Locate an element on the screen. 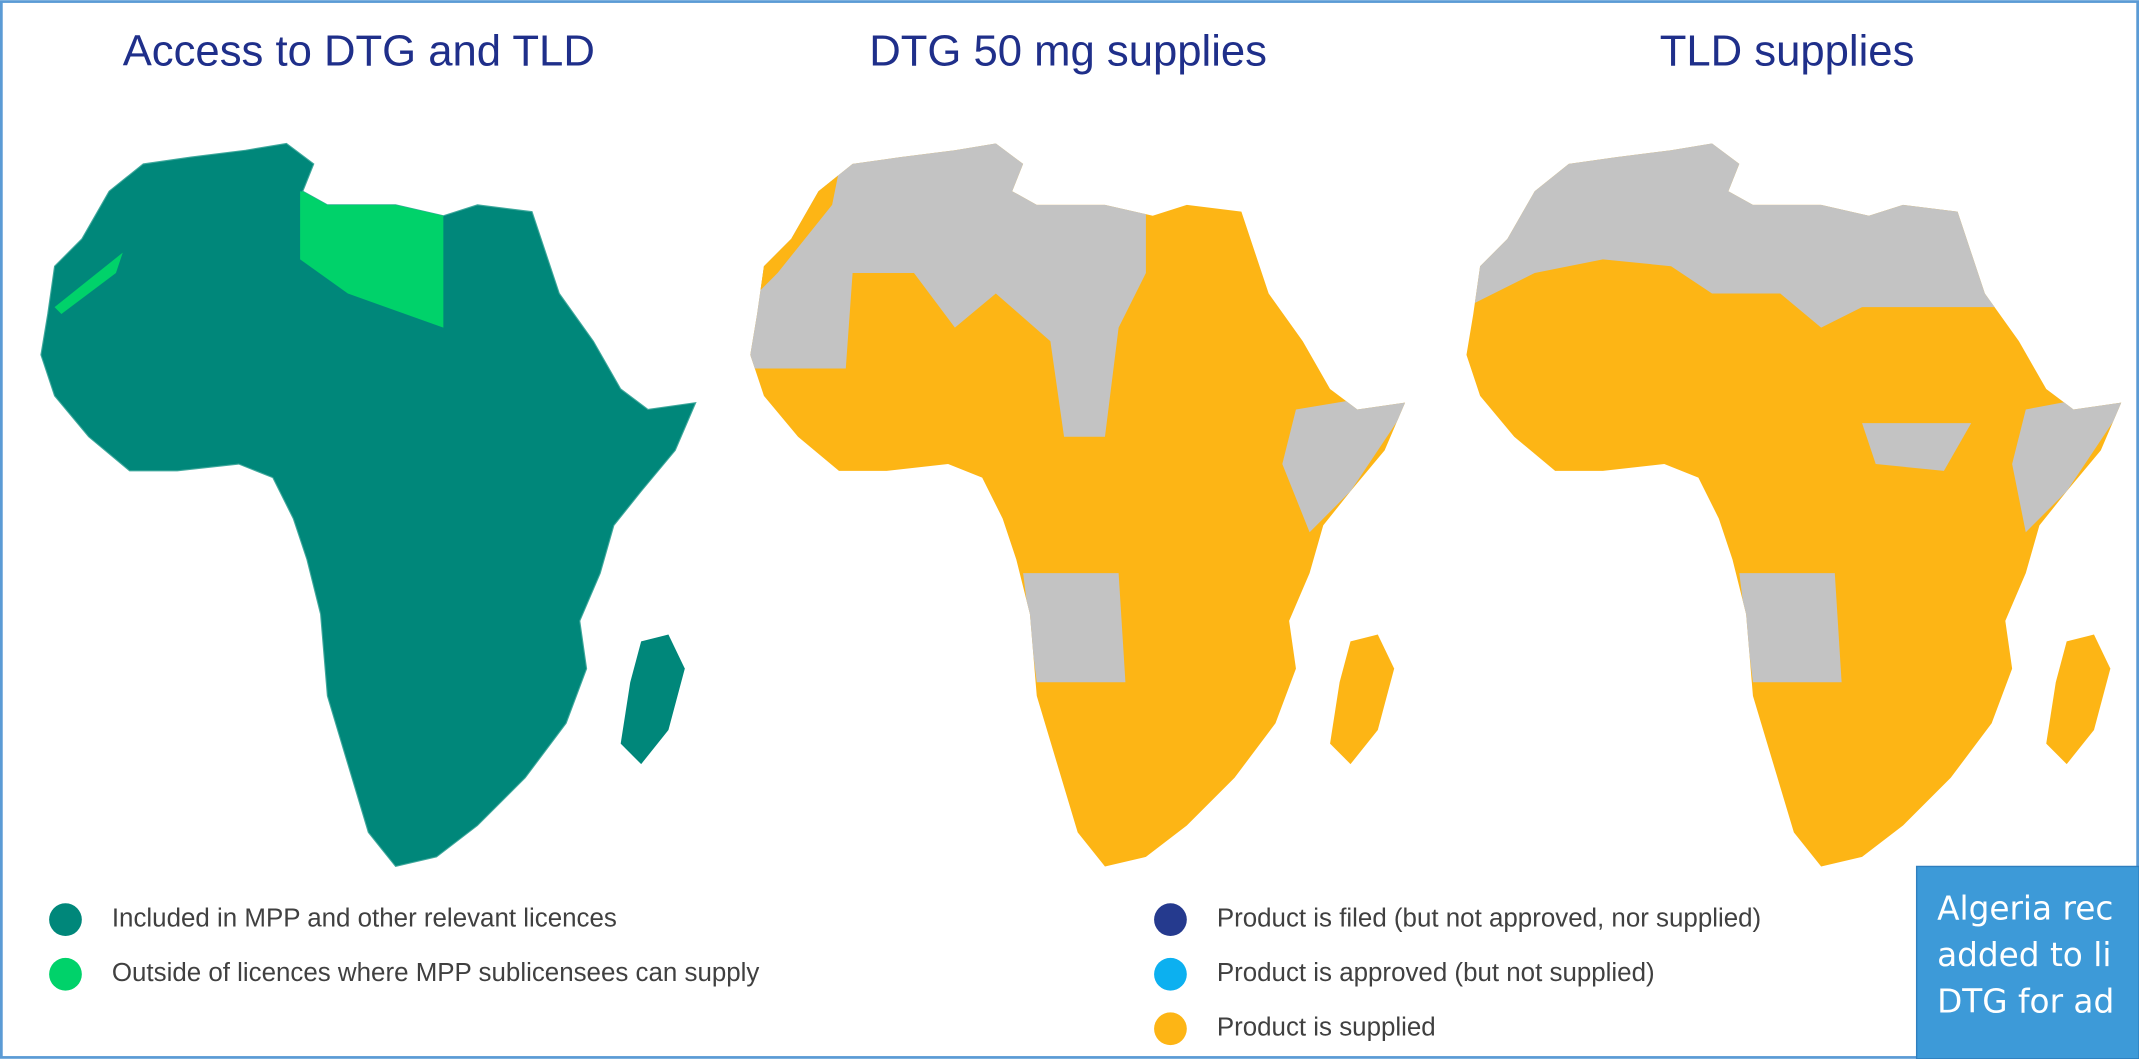 Image resolution: width=2139 pixels, height=1059 pixels. callout: Algeria rec added to li DTG for ad is located at coordinates (2027, 962).